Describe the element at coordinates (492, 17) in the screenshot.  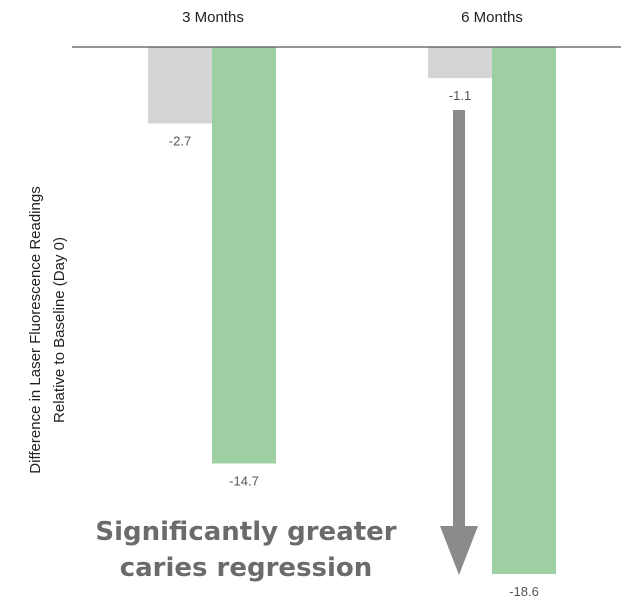
I see `x-tick-label: 6 Months` at that location.